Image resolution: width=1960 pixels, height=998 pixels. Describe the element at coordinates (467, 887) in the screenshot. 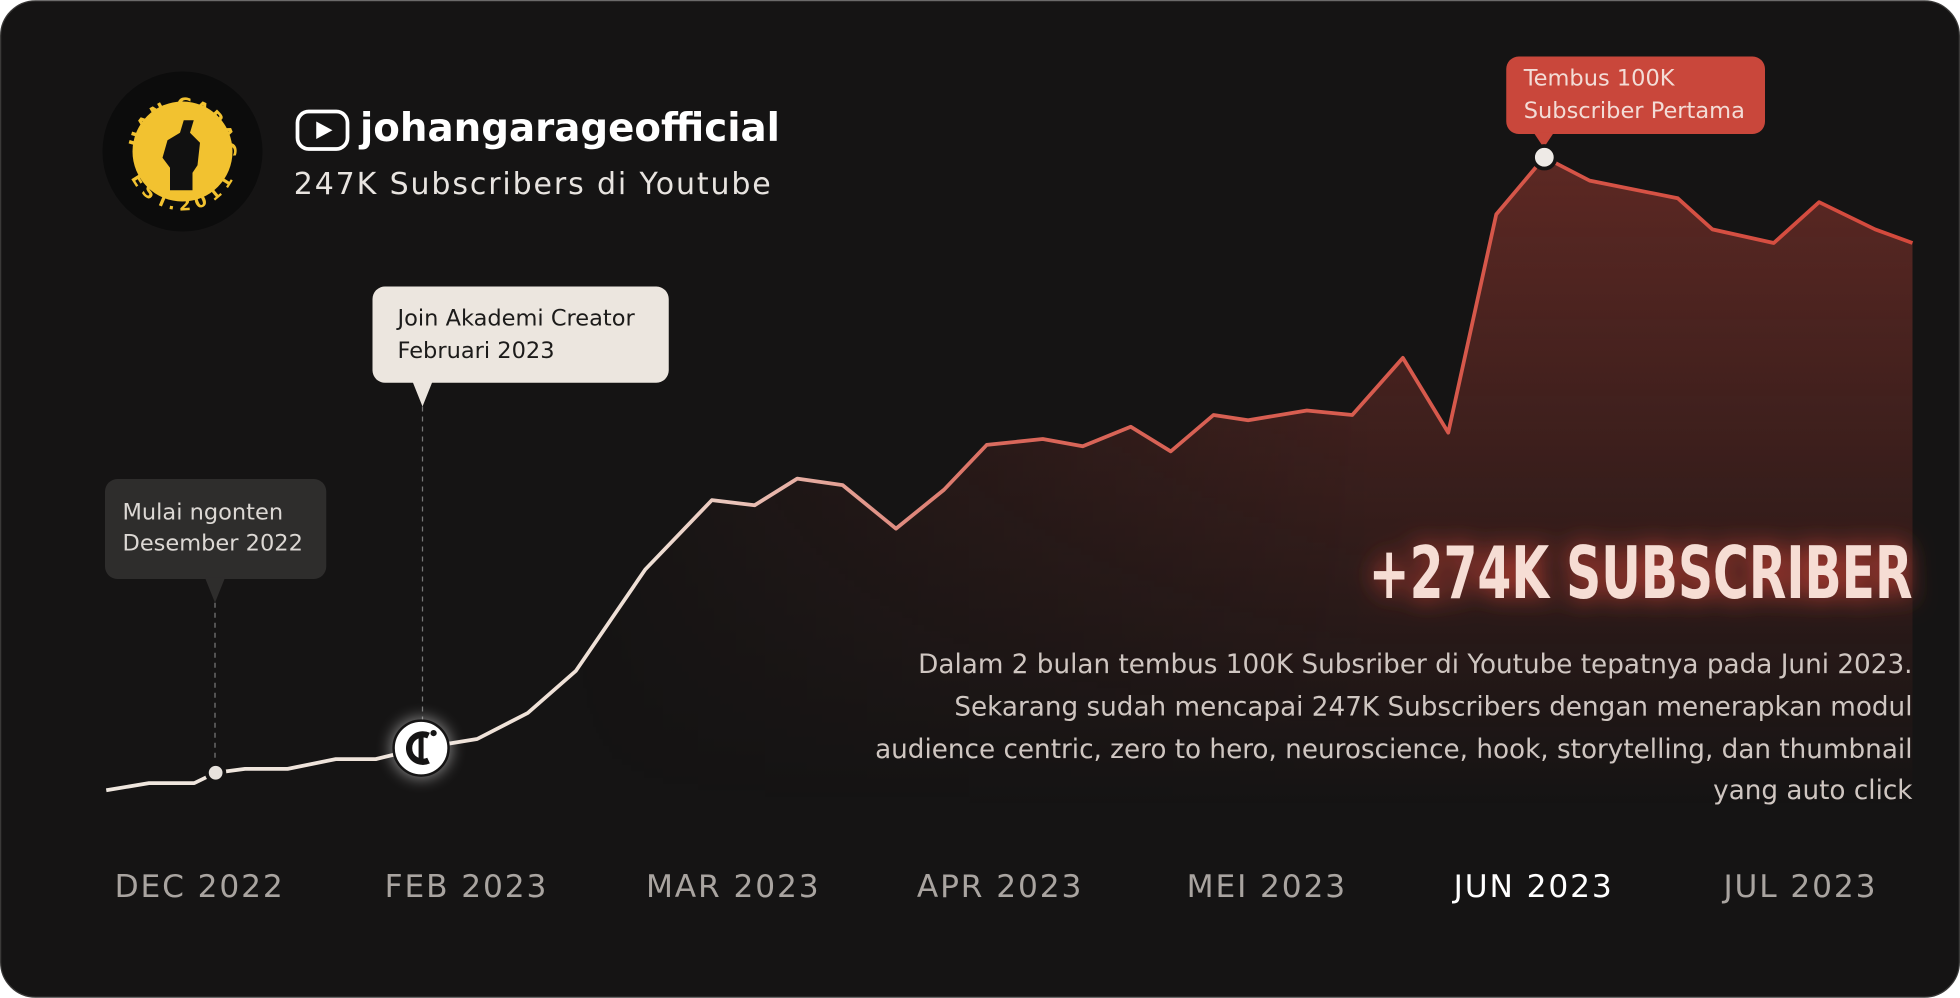

I see `x-tick-label: FEB 2023` at that location.